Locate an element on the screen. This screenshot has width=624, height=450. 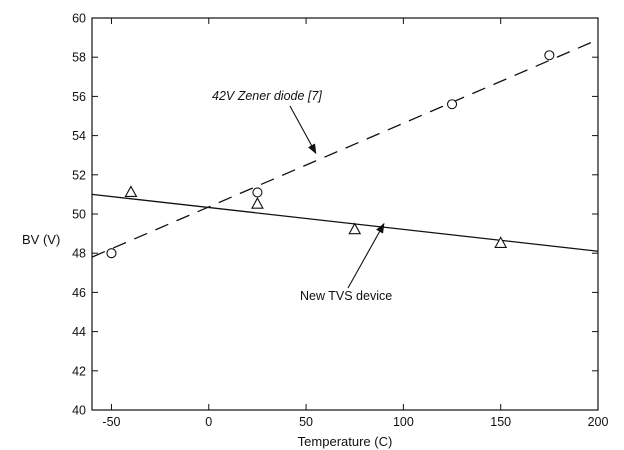
x-tick-label: 150 is located at coordinates (500, 422).